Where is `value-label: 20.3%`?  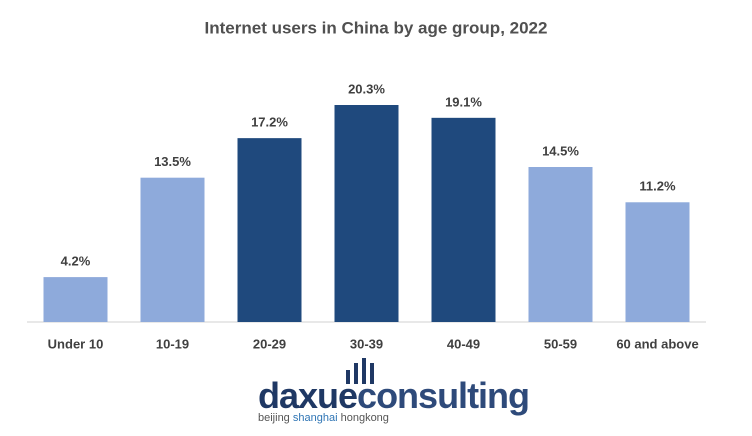
value-label: 20.3% is located at coordinates (366, 88).